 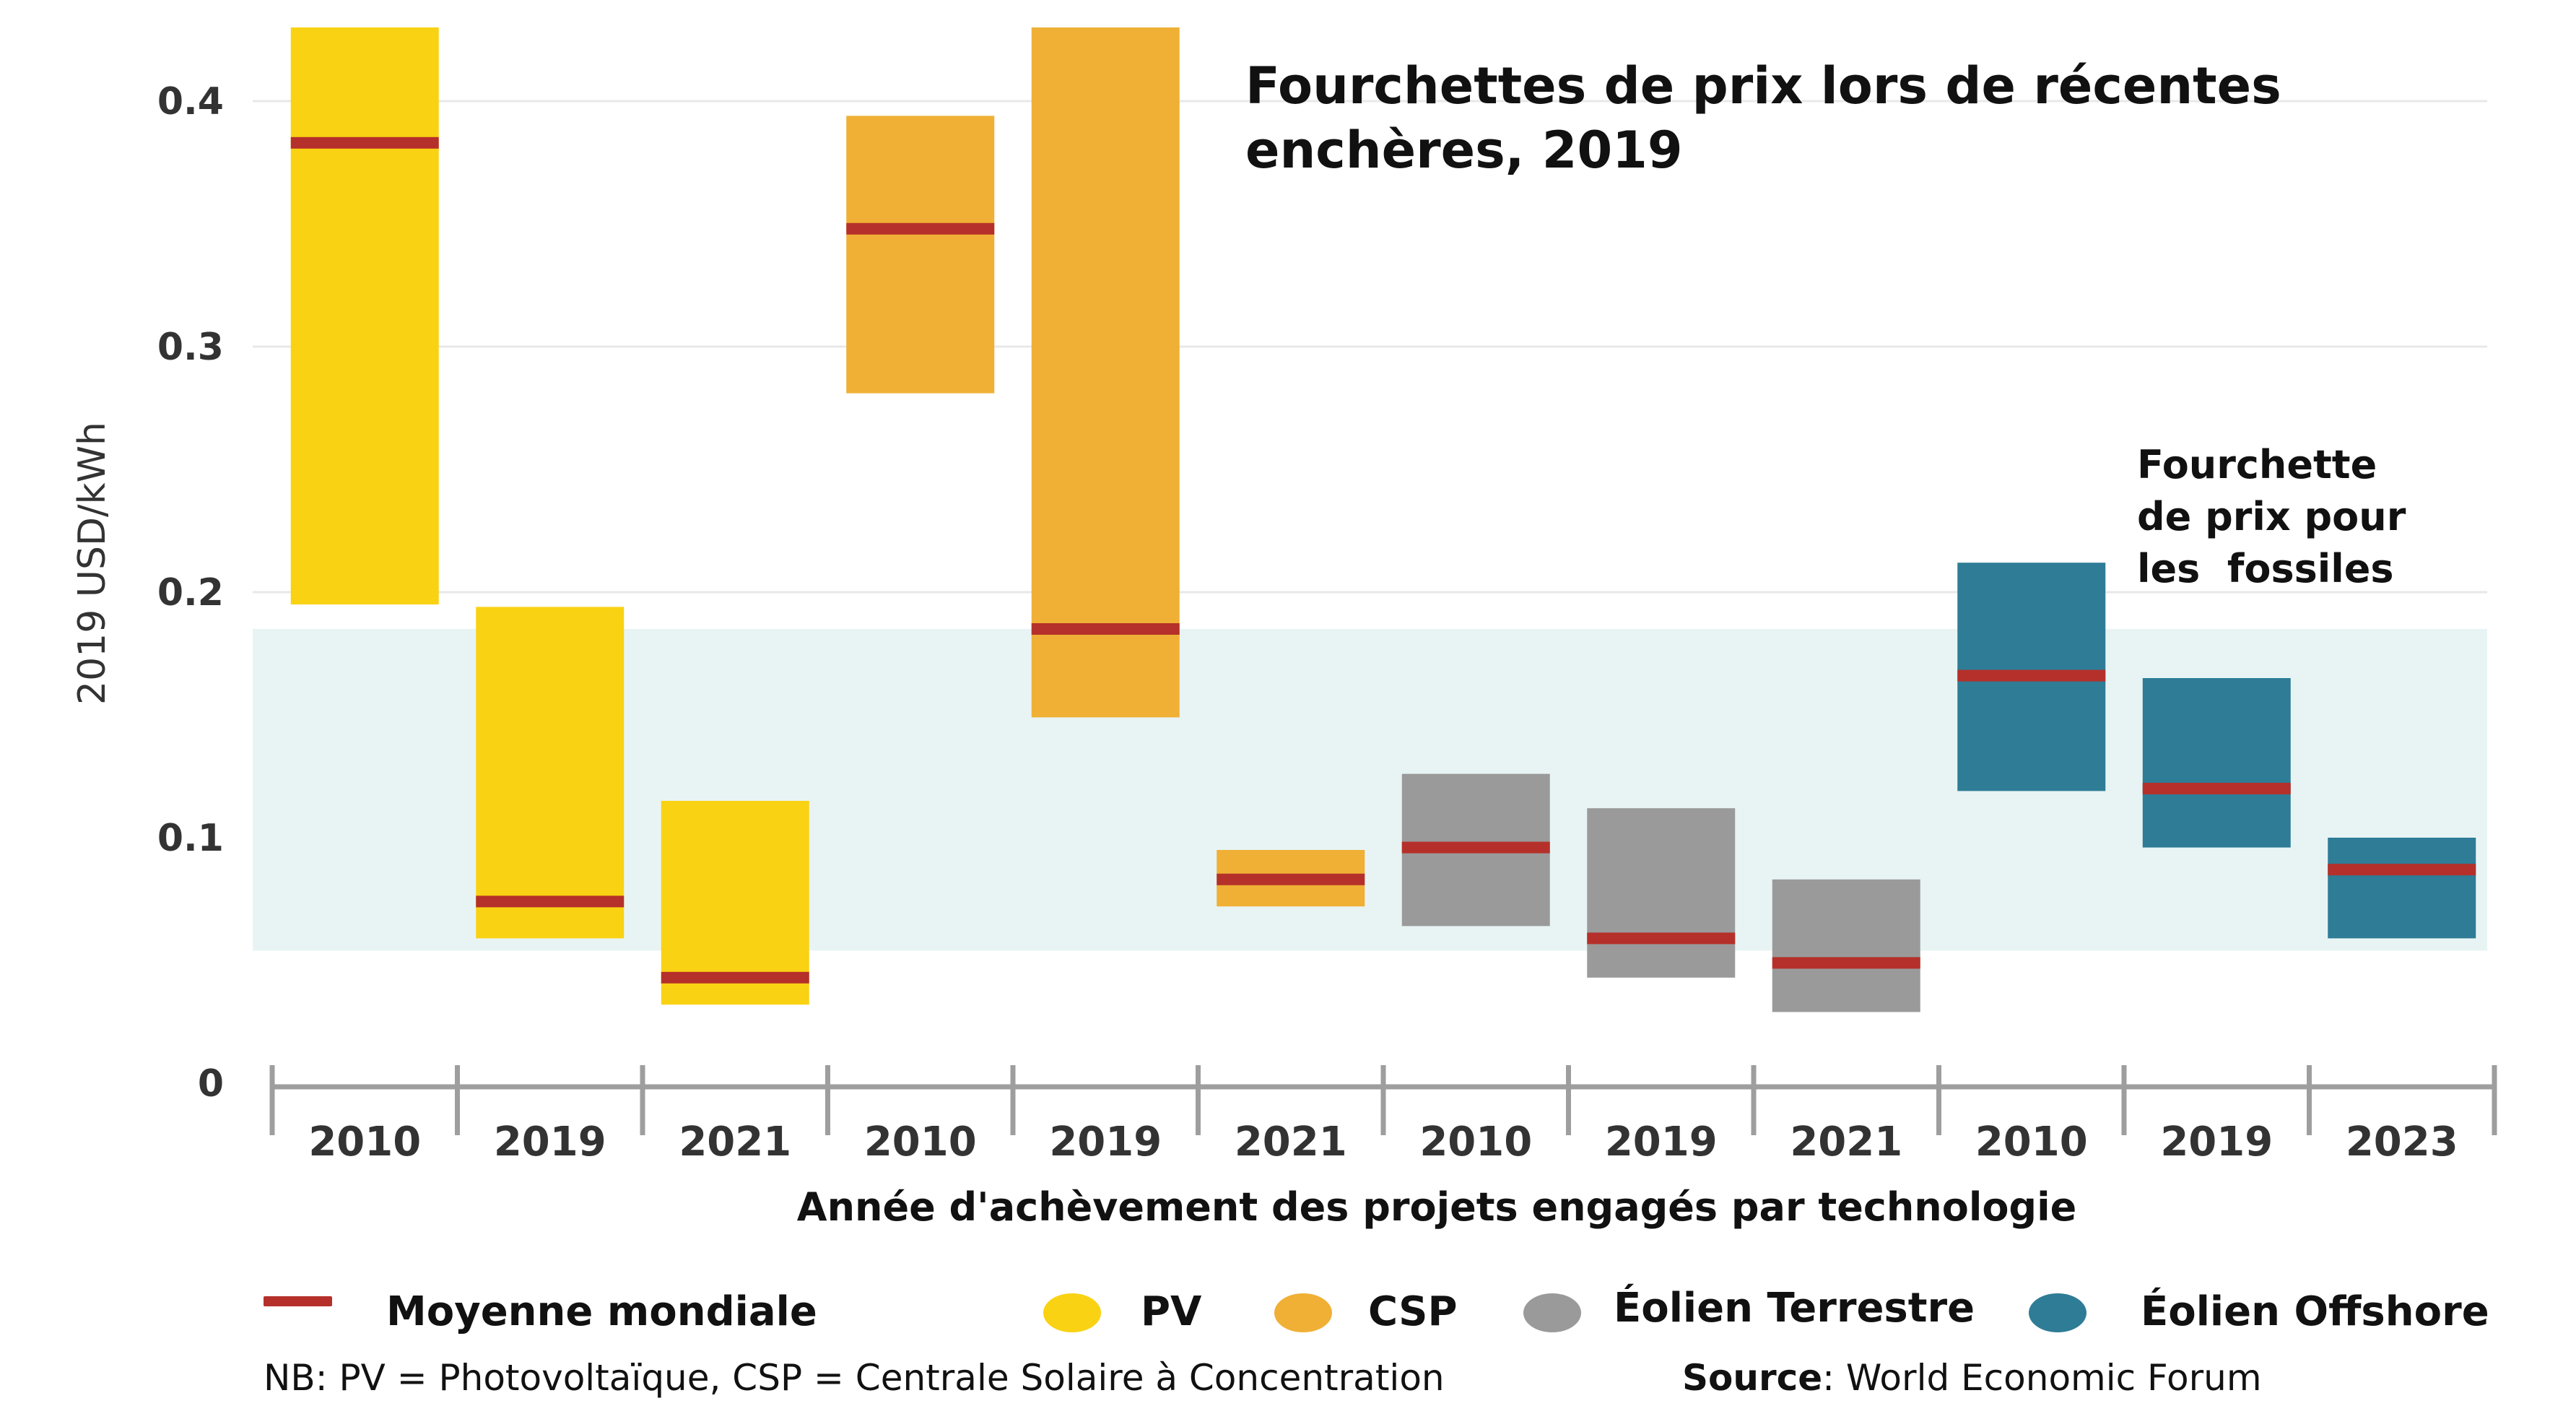 I want to click on fossil-band-label-line-2: les fossiles, so click(x=2265, y=568).